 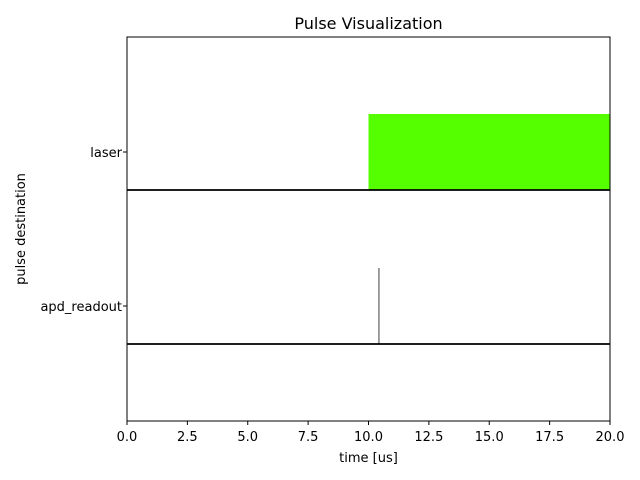 What do you see at coordinates (428, 437) in the screenshot?
I see `x-tick-label: 12.5` at bounding box center [428, 437].